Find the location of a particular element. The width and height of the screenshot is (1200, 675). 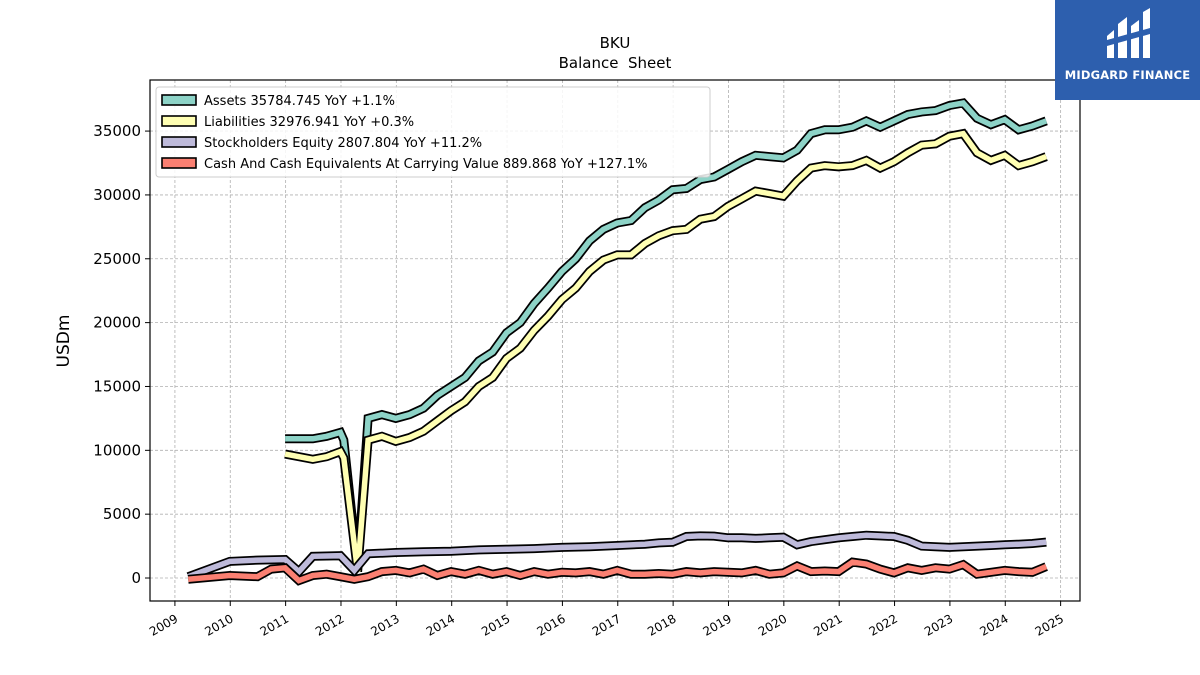

x-tick-label: 2011 is located at coordinates (274, 624).